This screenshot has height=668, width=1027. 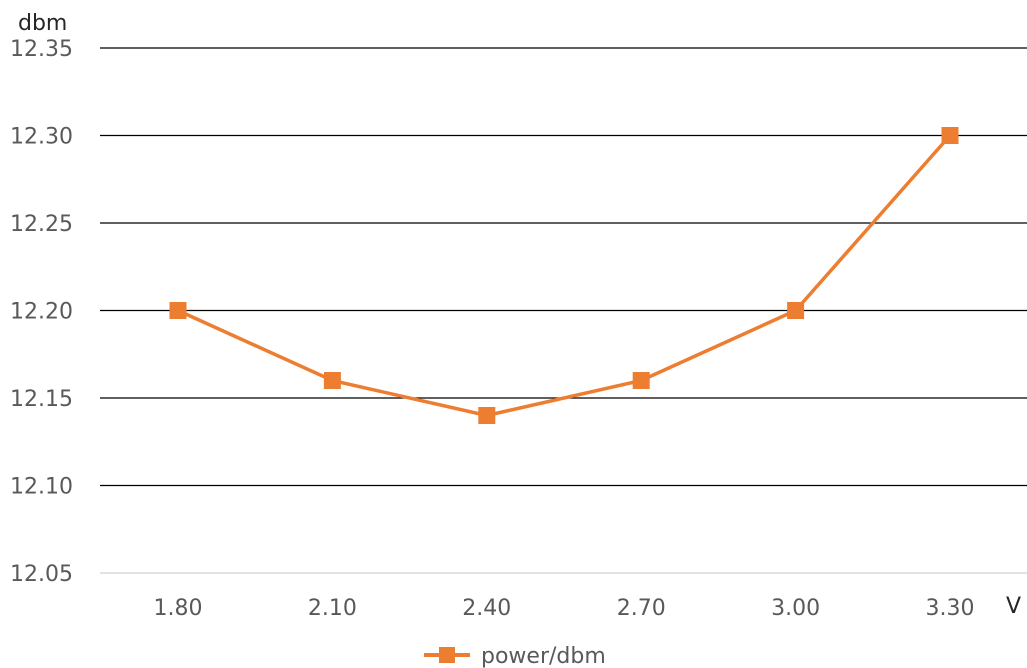 I want to click on y-tick-label: 12.15, so click(x=41, y=399).